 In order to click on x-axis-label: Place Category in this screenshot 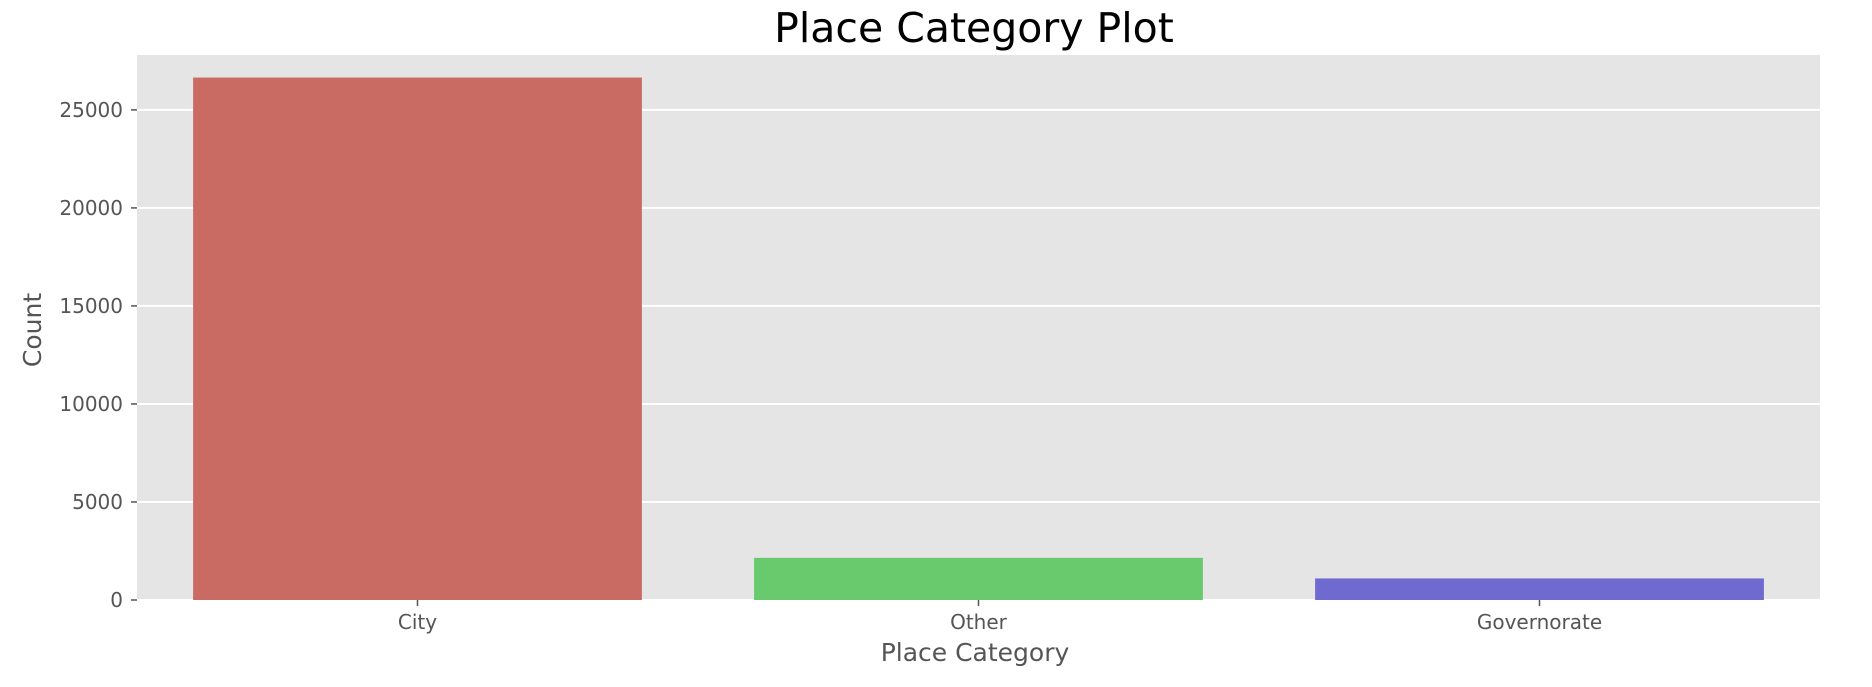, I will do `click(975, 652)`.